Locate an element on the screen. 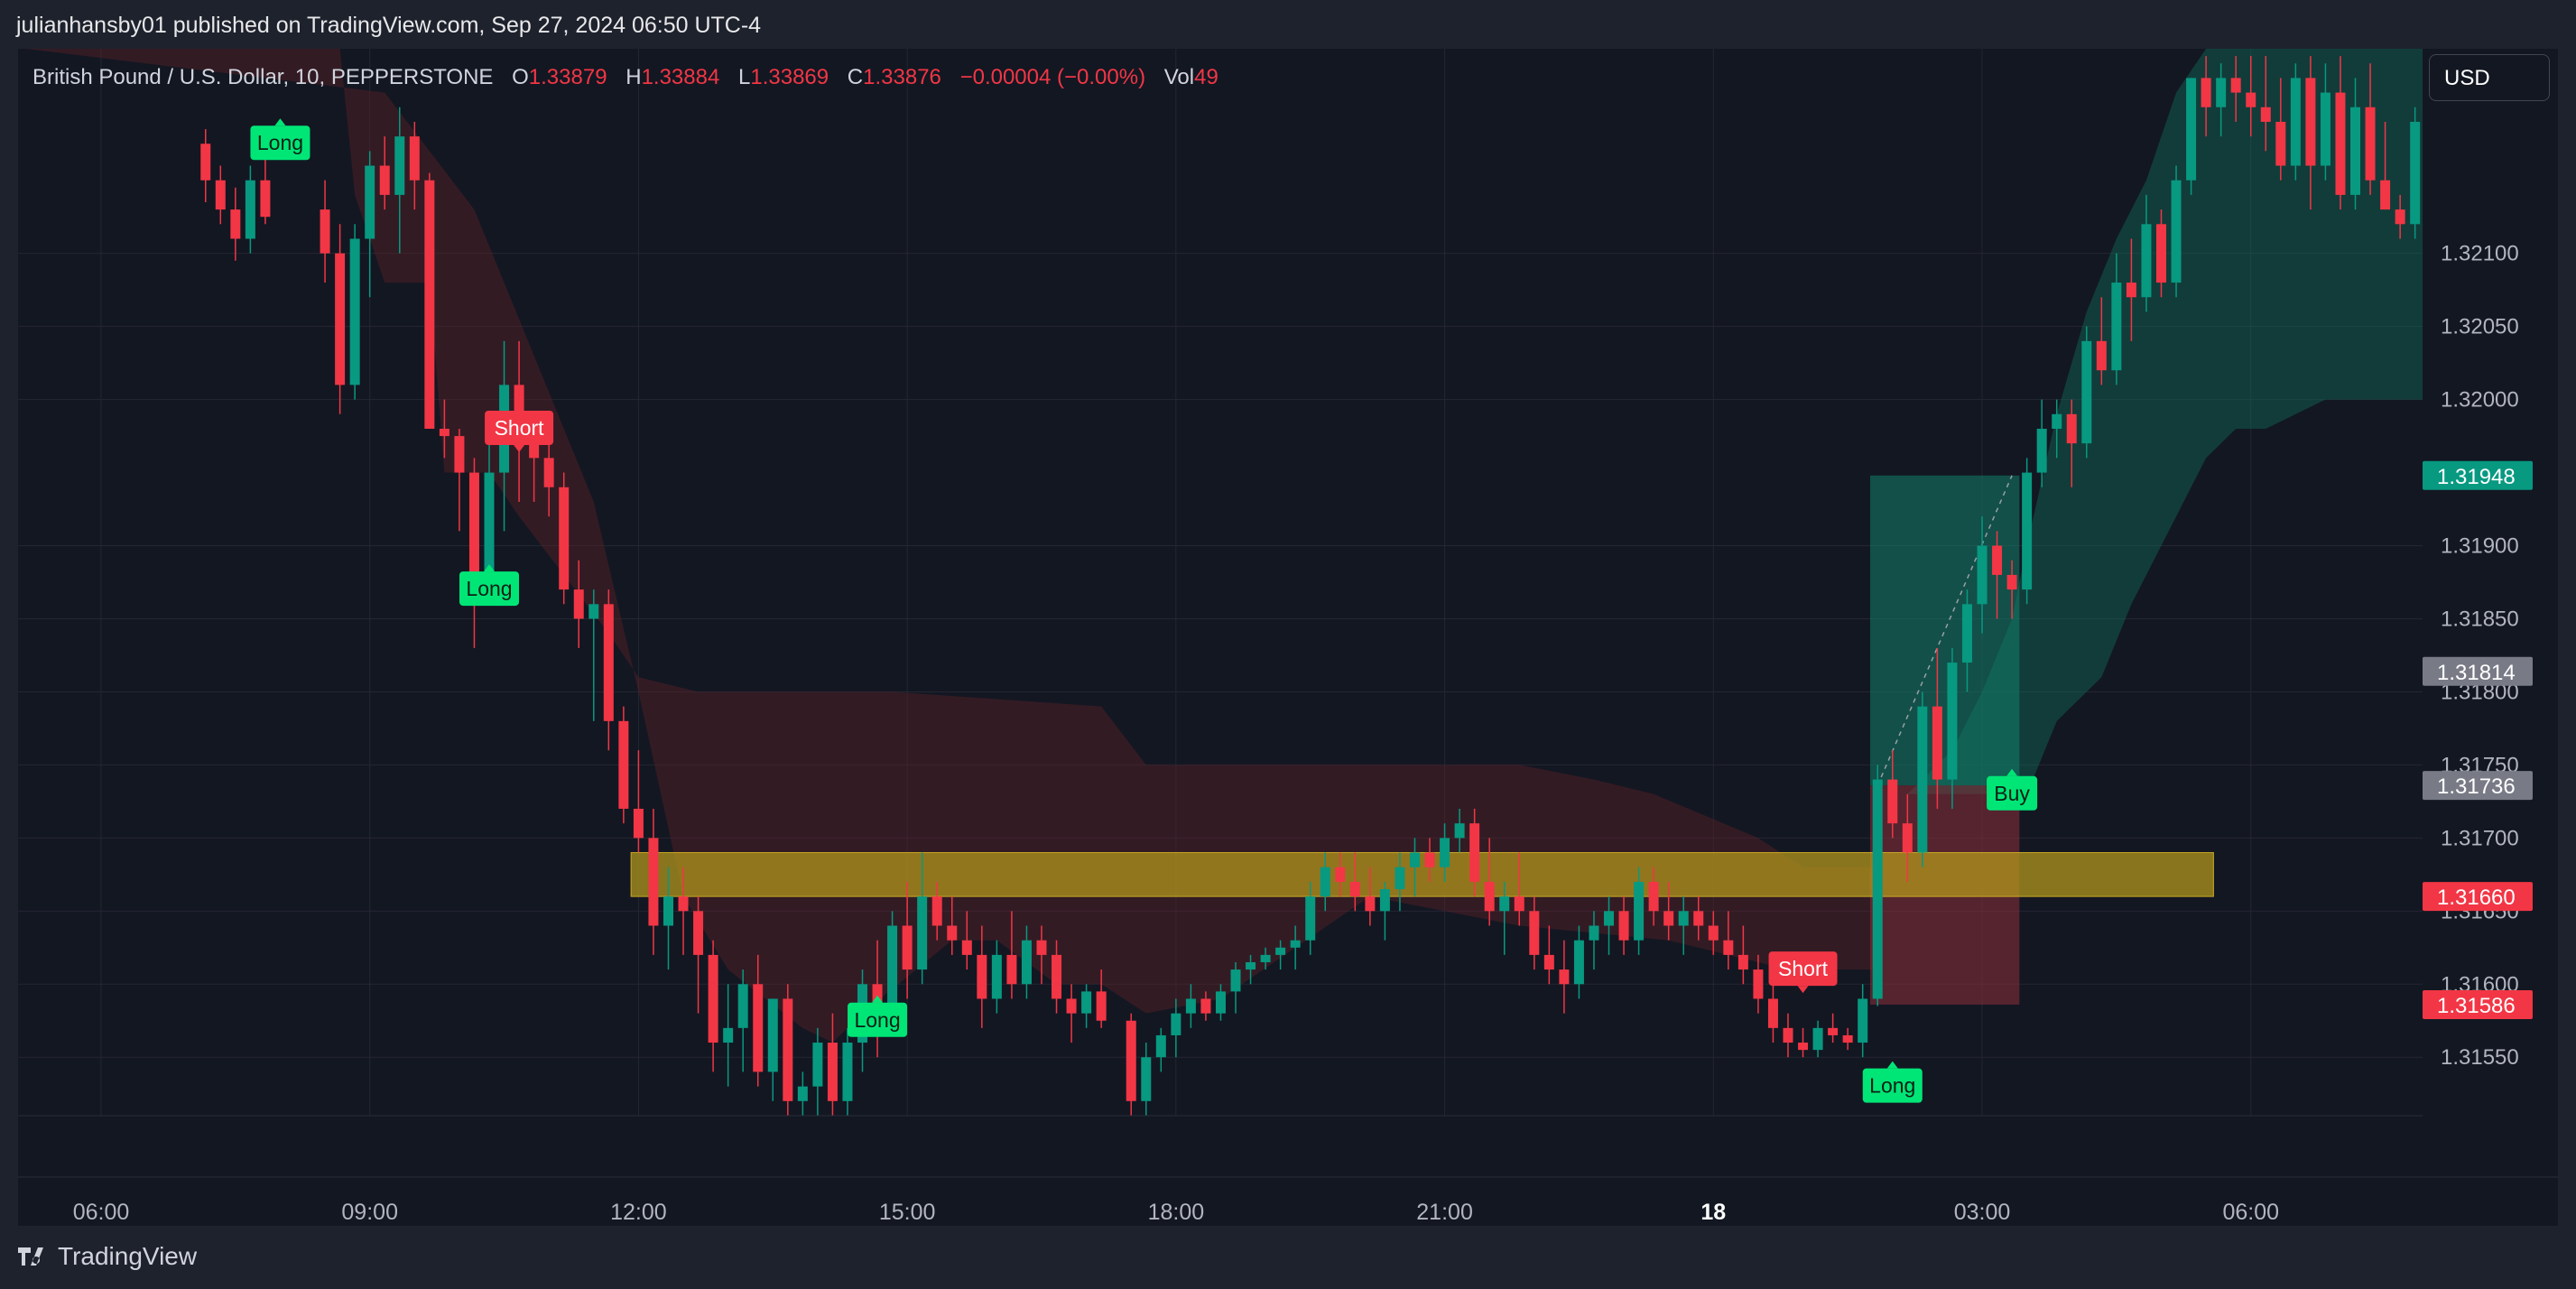 This screenshot has width=2576, height=1289. time-tick-label: 03:00 is located at coordinates (1982, 1212).